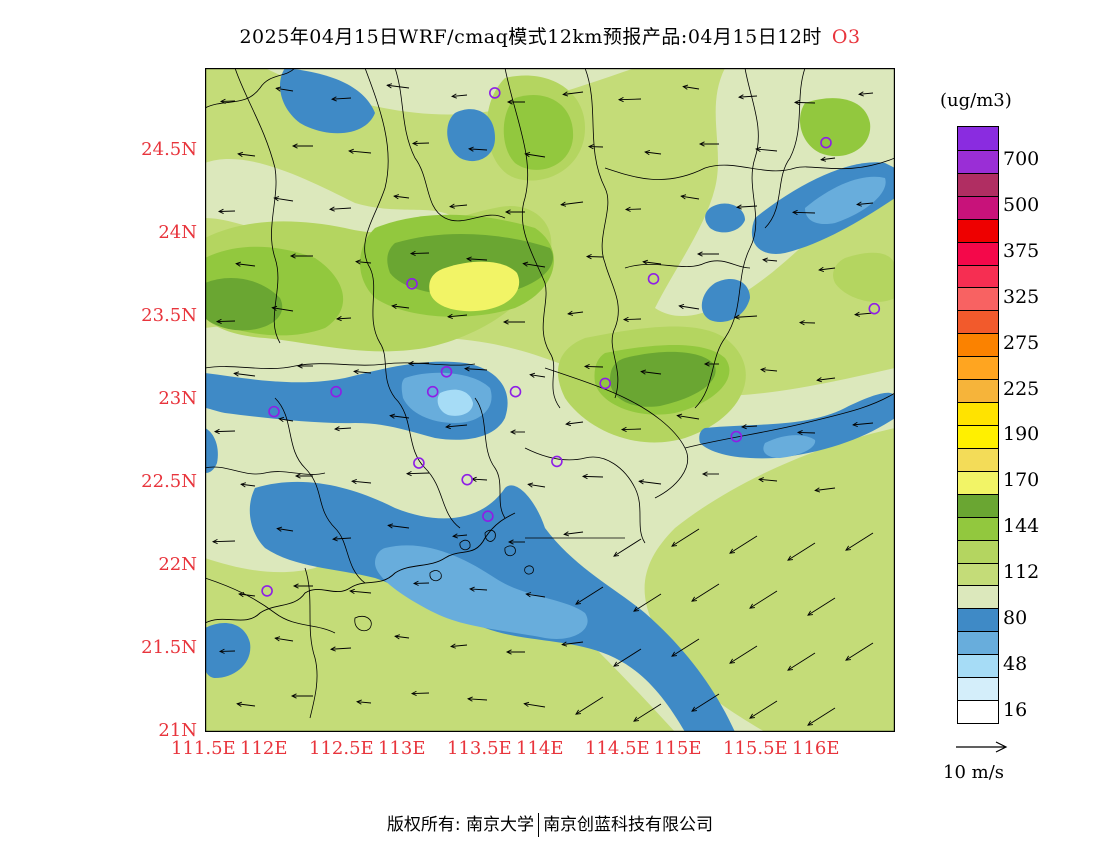 The image size is (1100, 850). I want to click on colorbar-label: 112, so click(1021, 572).